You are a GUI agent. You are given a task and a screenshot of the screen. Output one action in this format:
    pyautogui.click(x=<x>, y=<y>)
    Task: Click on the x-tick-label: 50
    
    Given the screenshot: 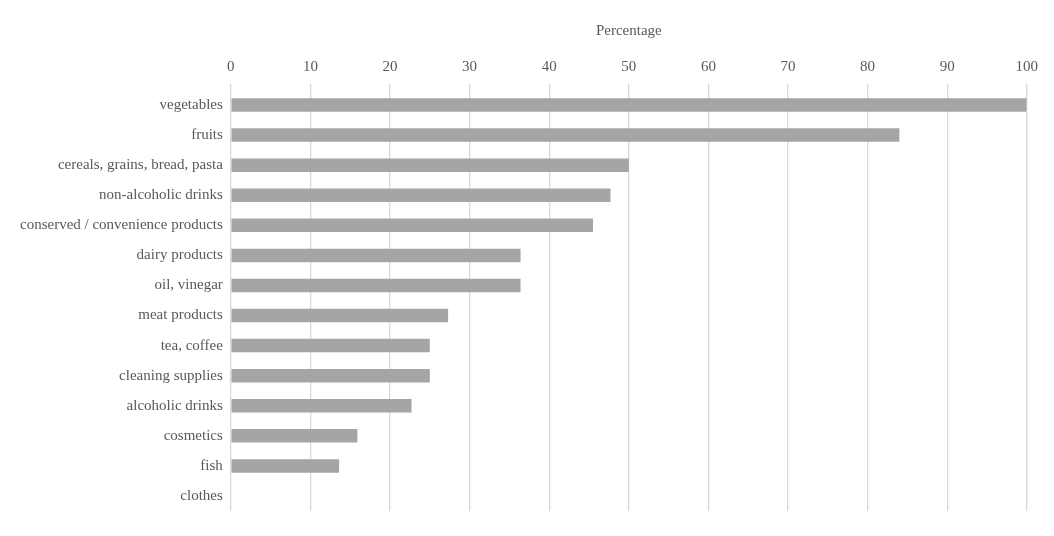 What is the action you would take?
    pyautogui.click(x=629, y=65)
    